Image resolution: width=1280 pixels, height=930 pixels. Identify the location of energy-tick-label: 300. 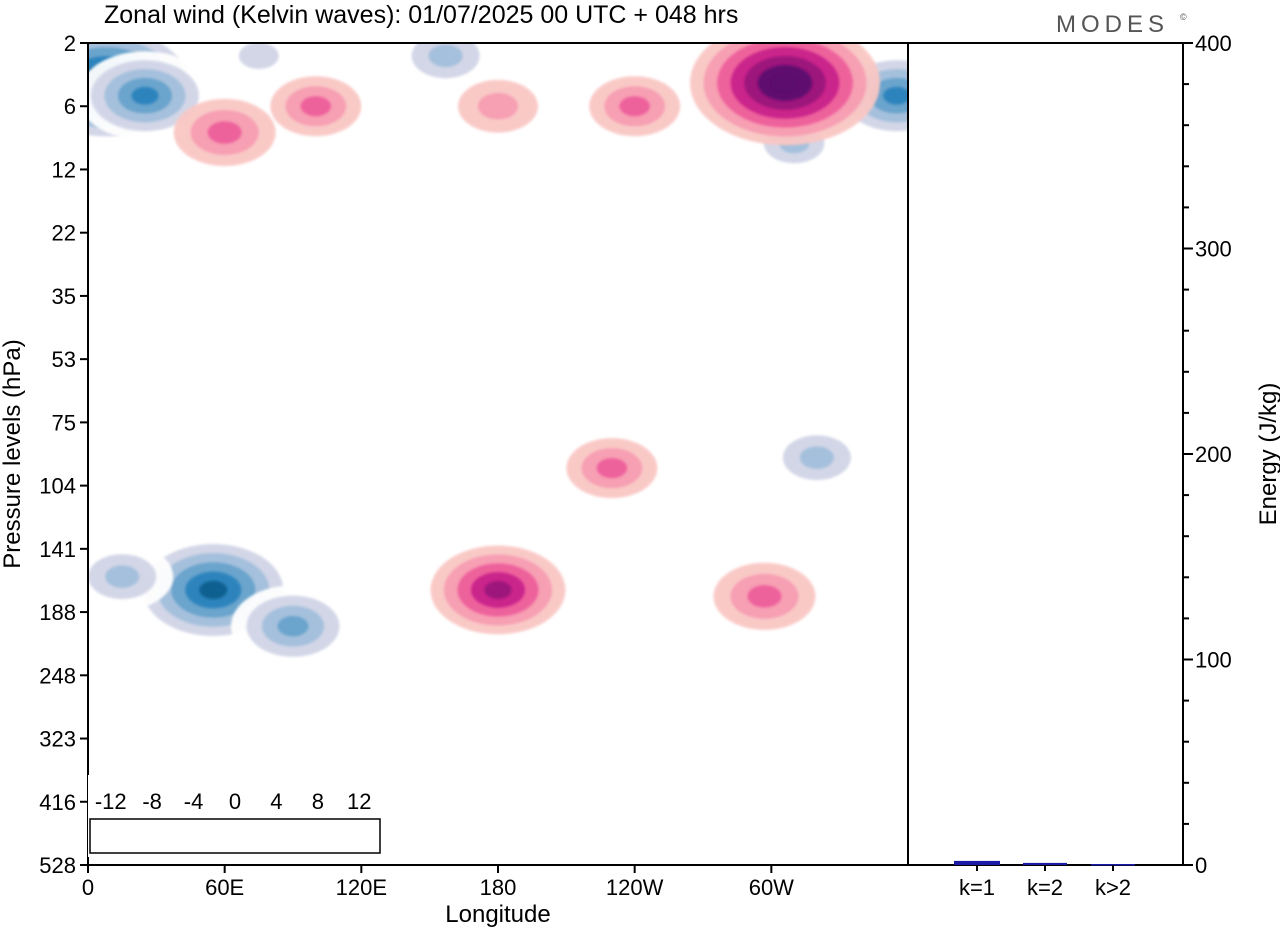
(1213, 249).